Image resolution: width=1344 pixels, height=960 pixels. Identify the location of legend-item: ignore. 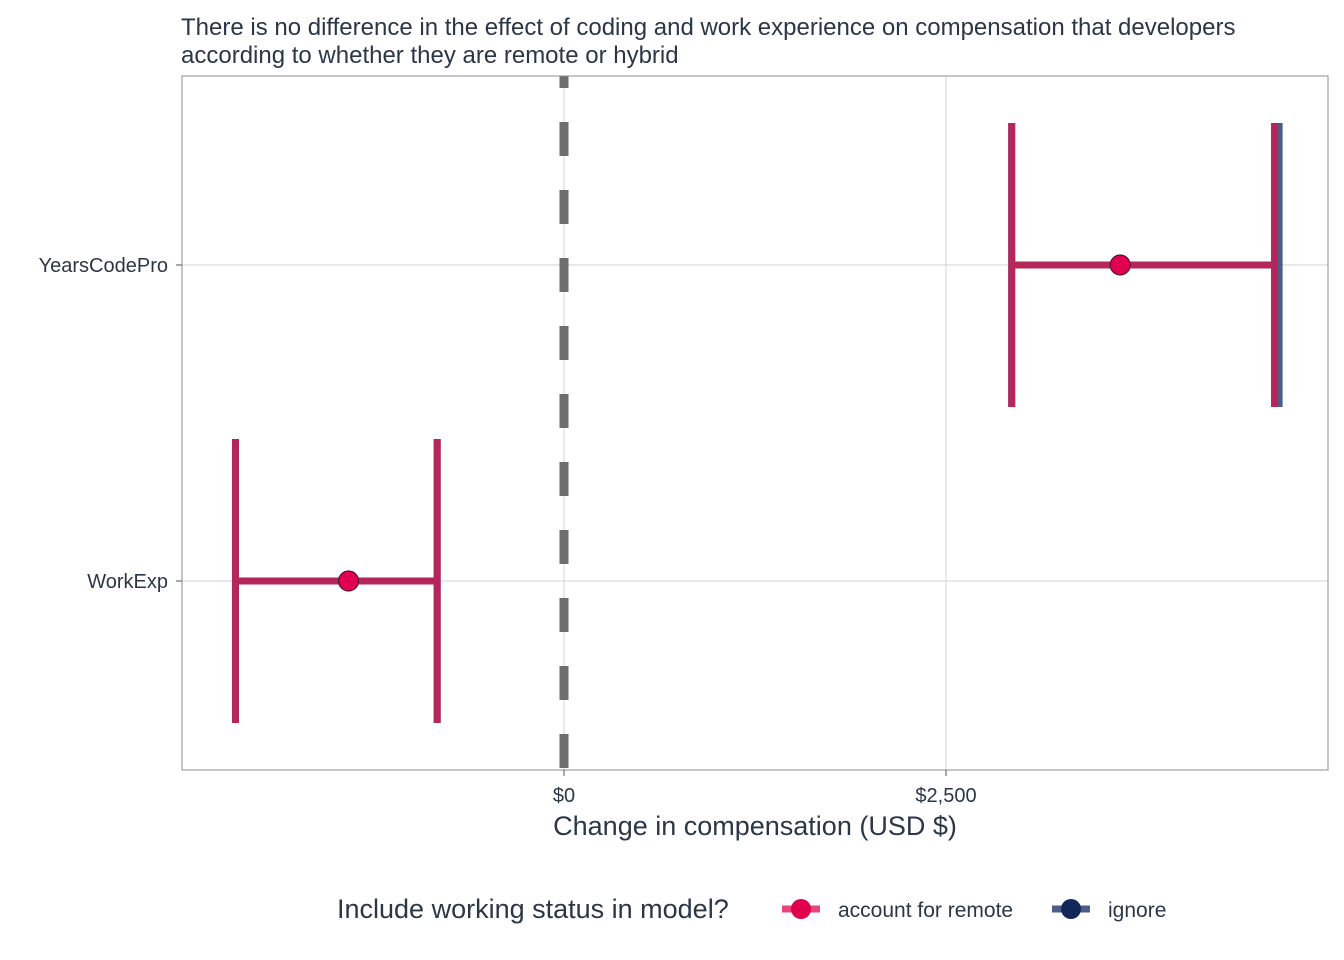
(1109, 910).